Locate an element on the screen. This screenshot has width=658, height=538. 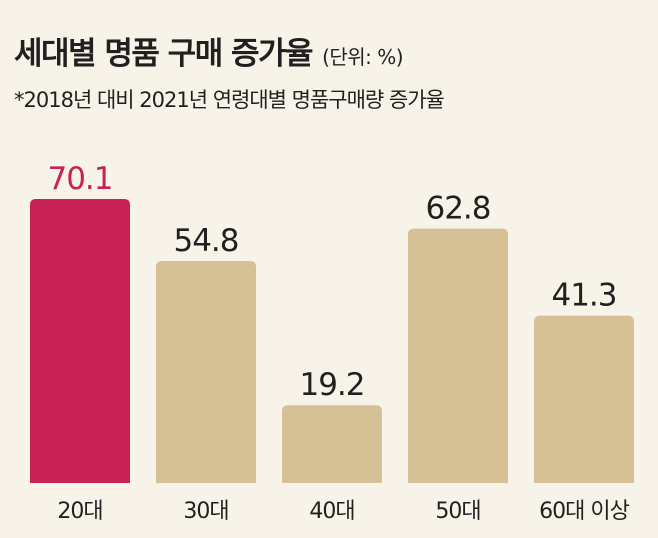
unit-label: (단위: %) is located at coordinates (363, 57).